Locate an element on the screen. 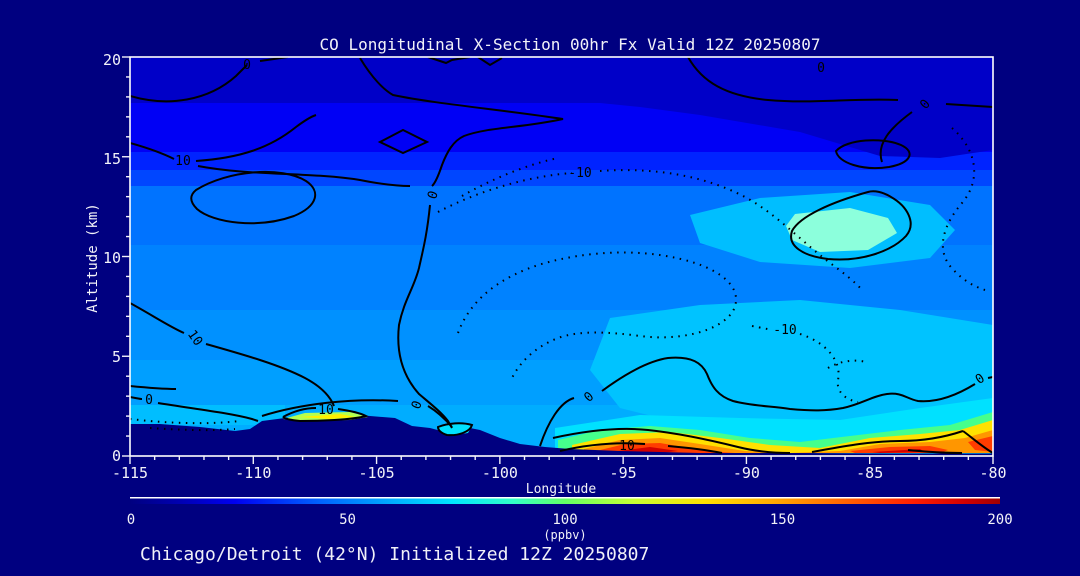  y-tick-label: 0 is located at coordinates (116, 456).